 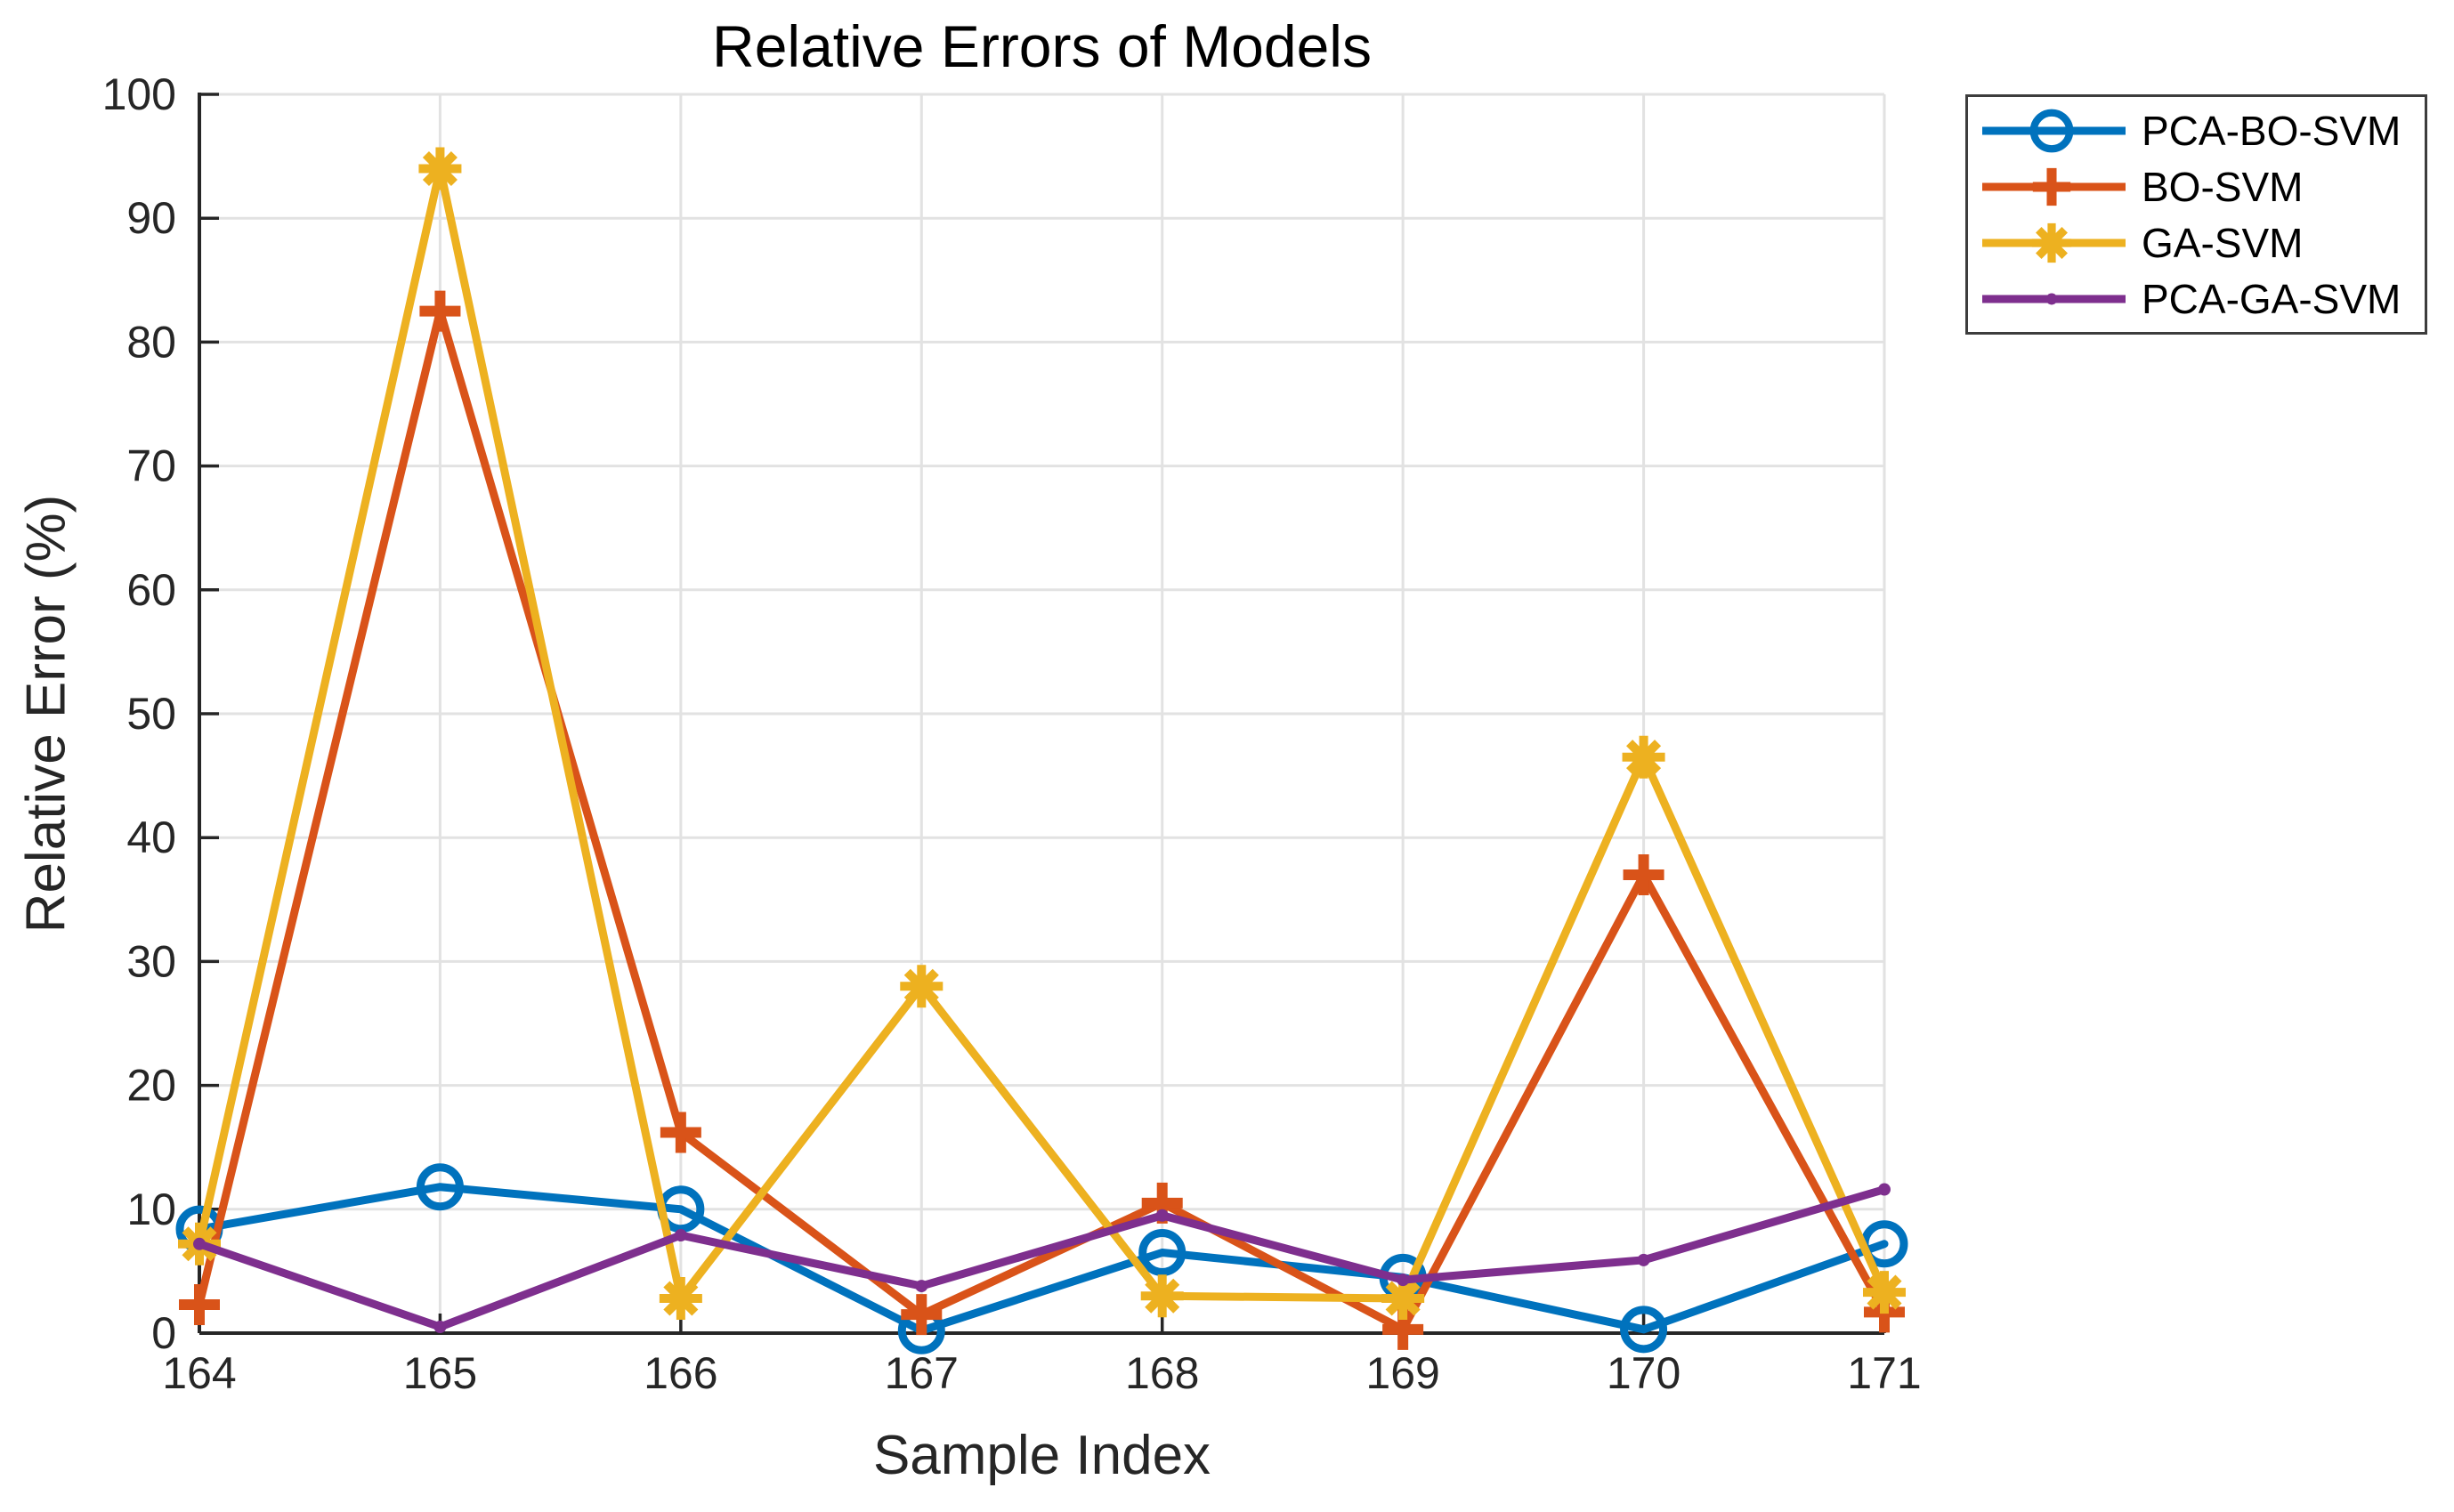 I want to click on y-tick-label: 90, so click(x=151, y=218).